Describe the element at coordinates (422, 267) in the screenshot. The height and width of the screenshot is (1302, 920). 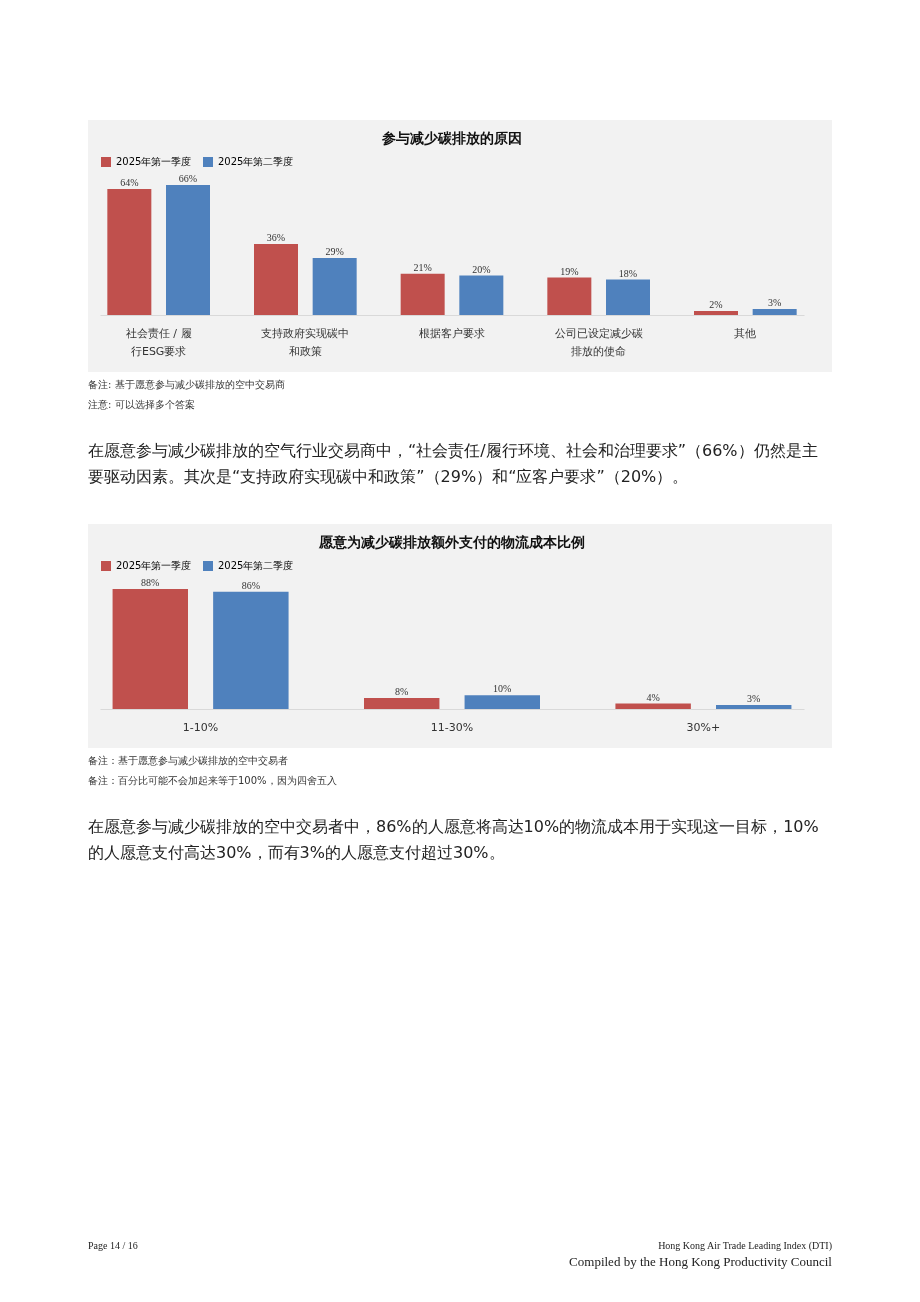
I see `data-label: 21%` at that location.